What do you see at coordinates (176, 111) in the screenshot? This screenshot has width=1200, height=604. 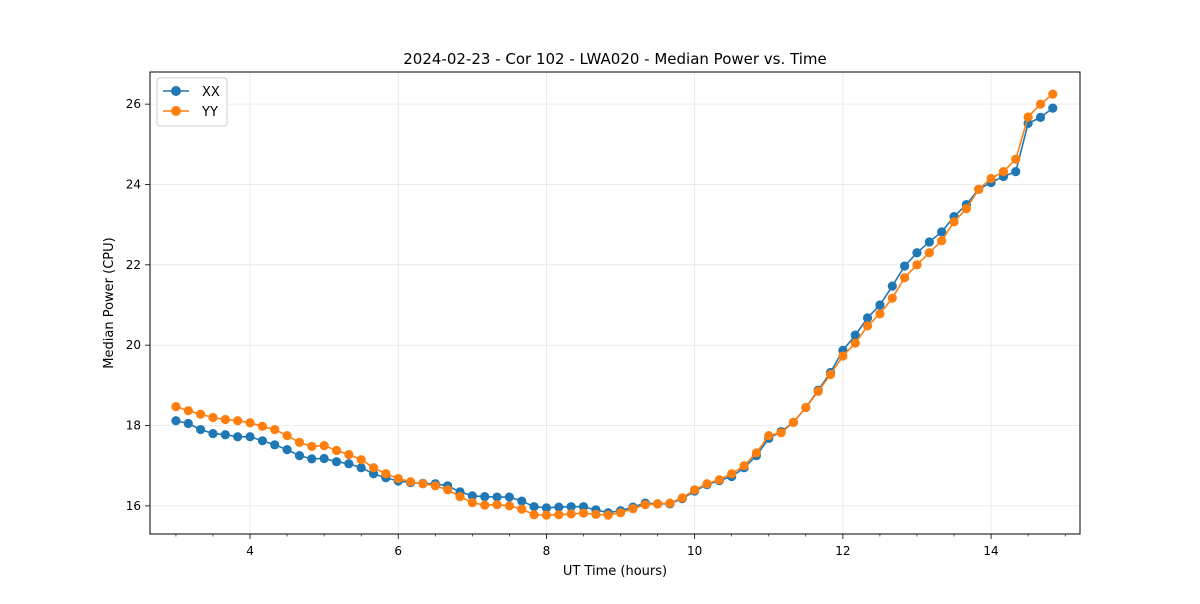 I see `legend-marker-yy` at bounding box center [176, 111].